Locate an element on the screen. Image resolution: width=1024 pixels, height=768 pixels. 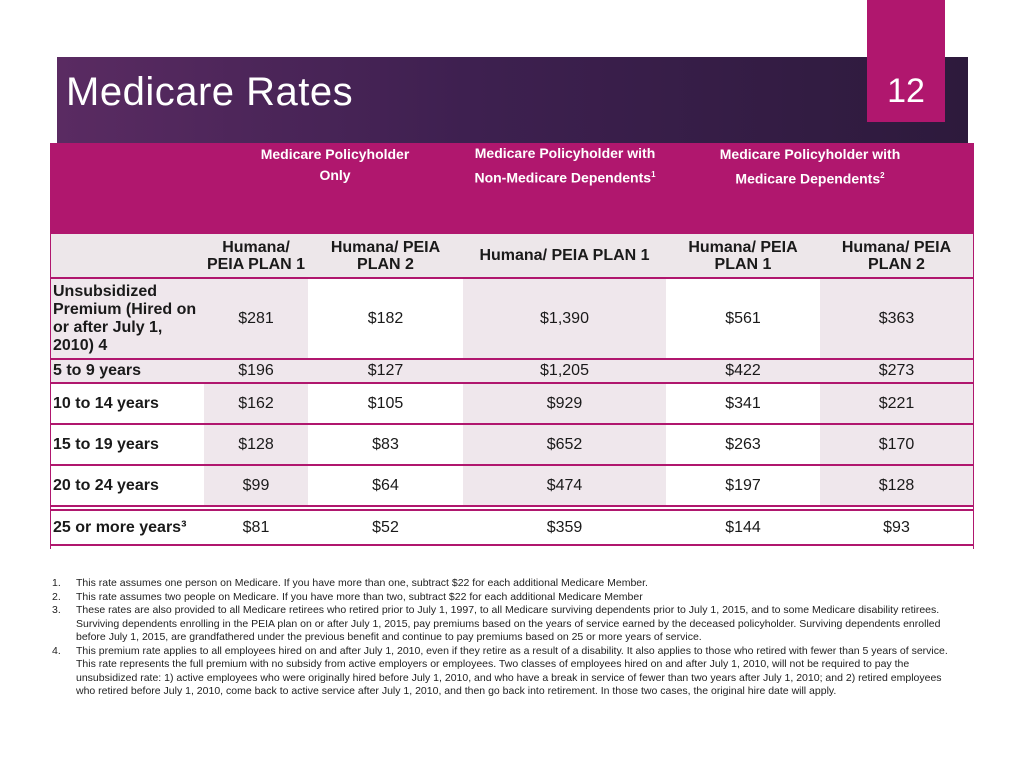
table-row: 20 to 24 years $99 $64 $474 $197 $128 is located at coordinates (511, 486).